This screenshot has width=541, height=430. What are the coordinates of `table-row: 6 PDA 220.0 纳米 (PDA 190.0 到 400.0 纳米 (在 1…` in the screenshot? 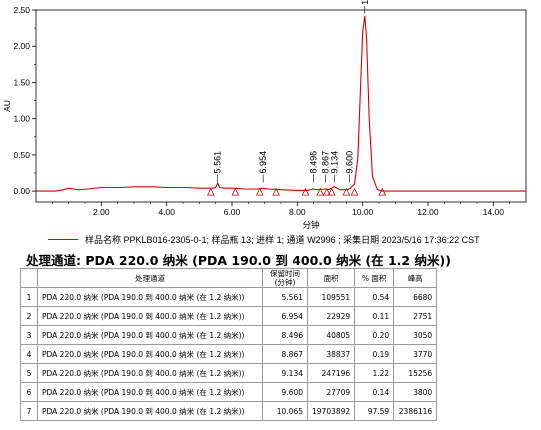 It's located at (229, 392).